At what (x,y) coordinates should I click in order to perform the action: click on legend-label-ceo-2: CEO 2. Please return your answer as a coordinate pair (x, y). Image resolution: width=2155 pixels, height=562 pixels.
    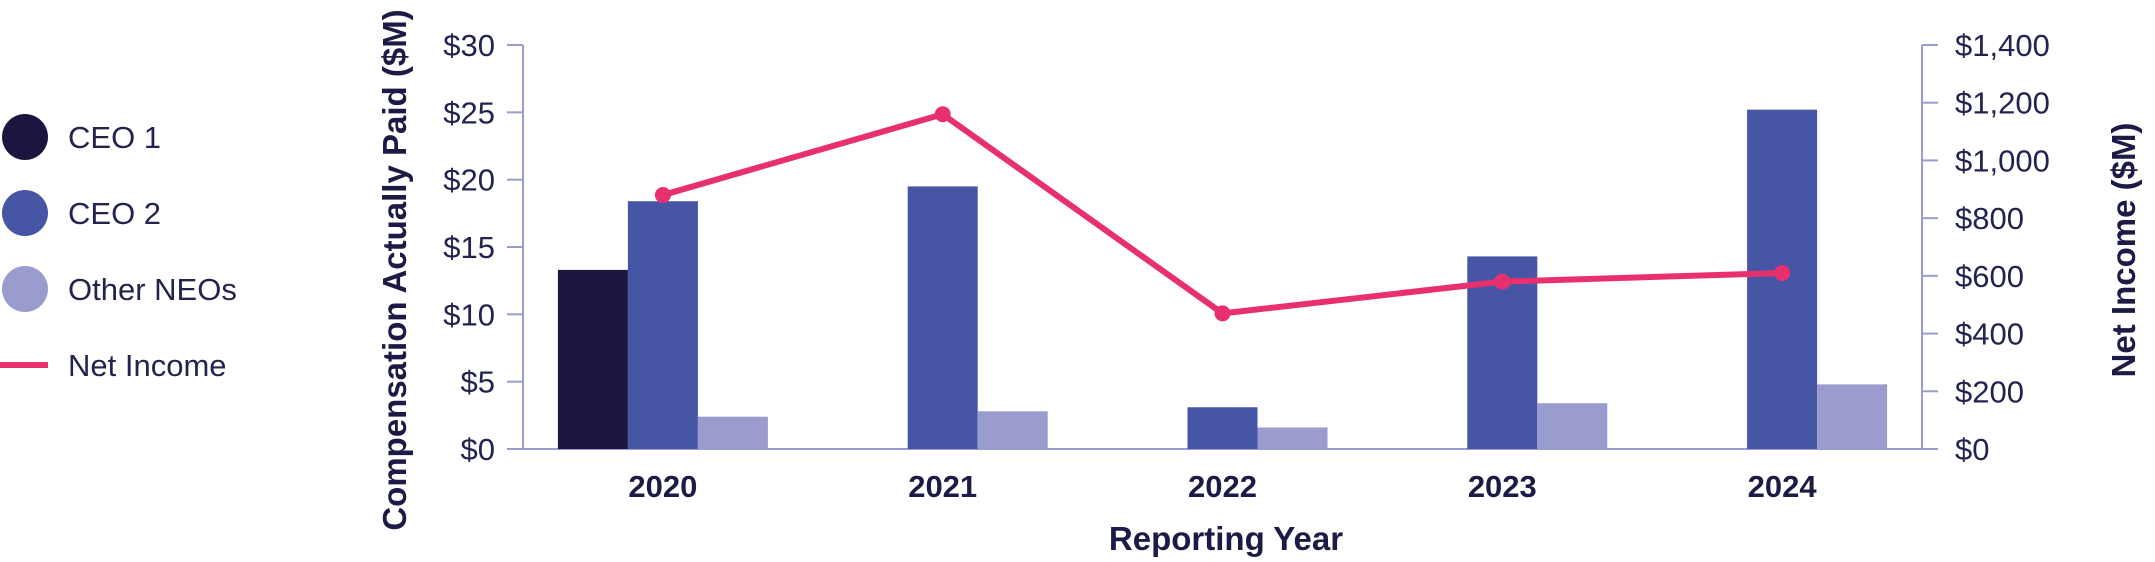
    Looking at the image, I should click on (114, 213).